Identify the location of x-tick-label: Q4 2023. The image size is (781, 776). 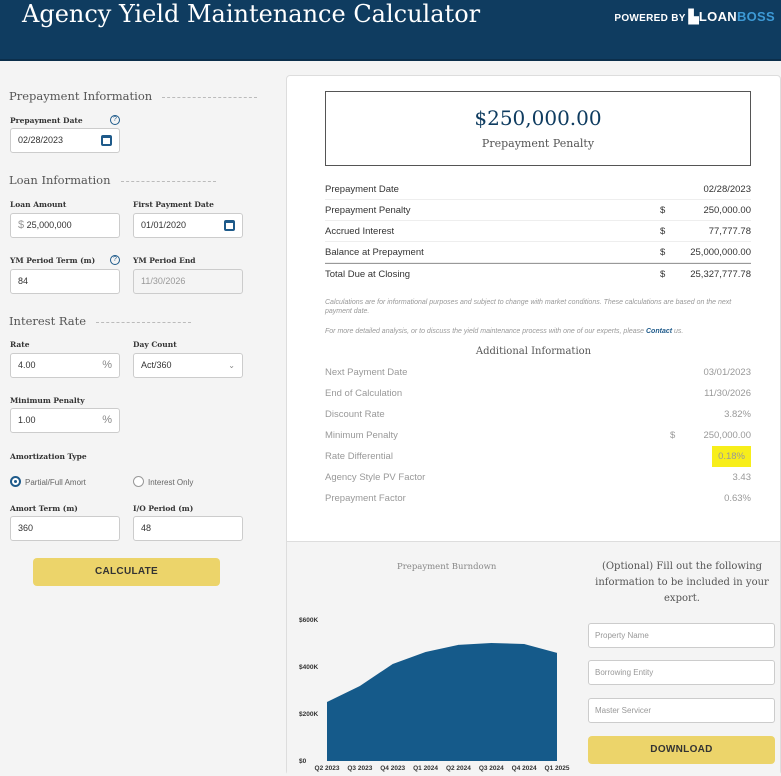
(392, 768).